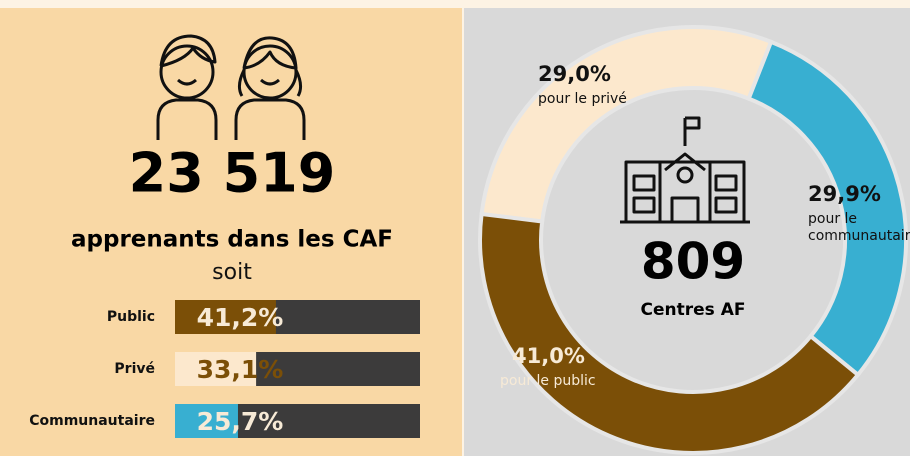 The image size is (910, 456). I want to click on category-label-line: pour le, so click(832, 219).